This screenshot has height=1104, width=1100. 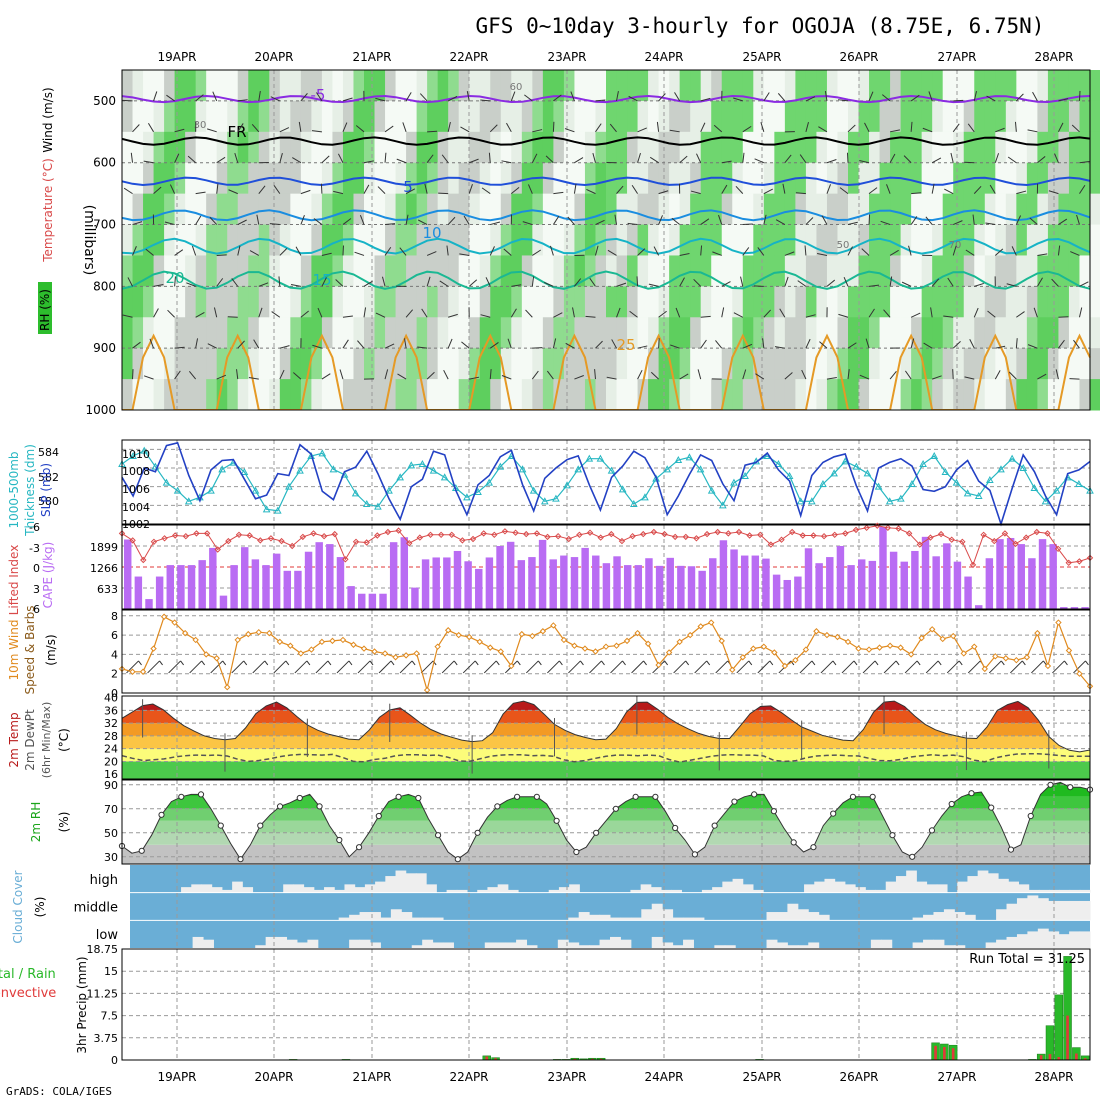 I want to click on li-tick: 0, so click(x=36, y=568).